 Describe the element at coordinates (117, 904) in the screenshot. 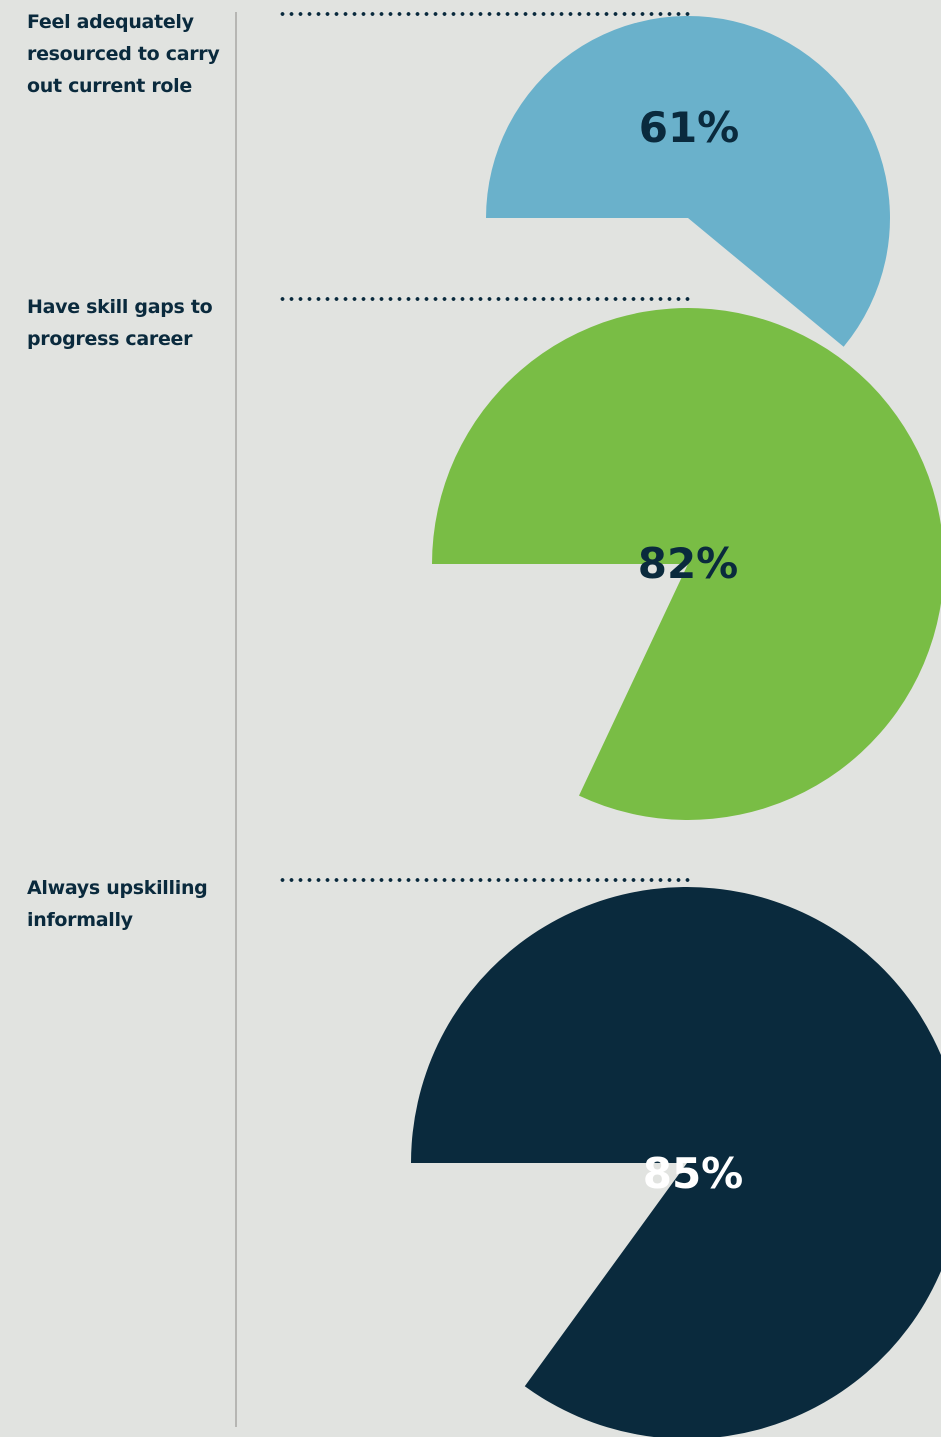

I see `label-upskilling: Always upskilling informally` at that location.